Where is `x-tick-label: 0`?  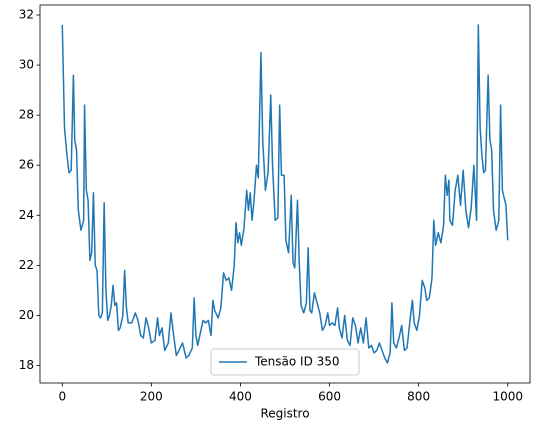
x-tick-label: 0 is located at coordinates (62, 397).